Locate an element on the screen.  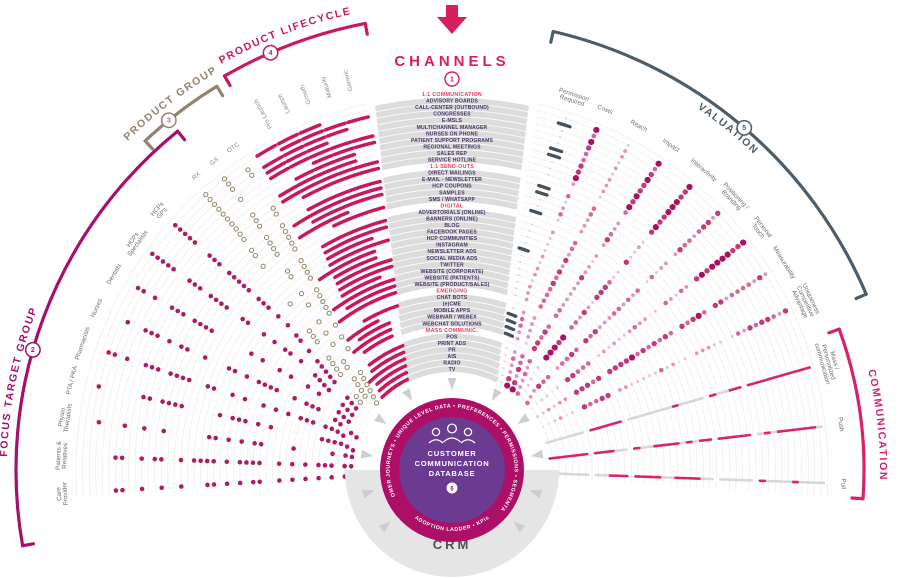
spoke-label-focus: HCPsGPs is located at coordinates (159, 211).